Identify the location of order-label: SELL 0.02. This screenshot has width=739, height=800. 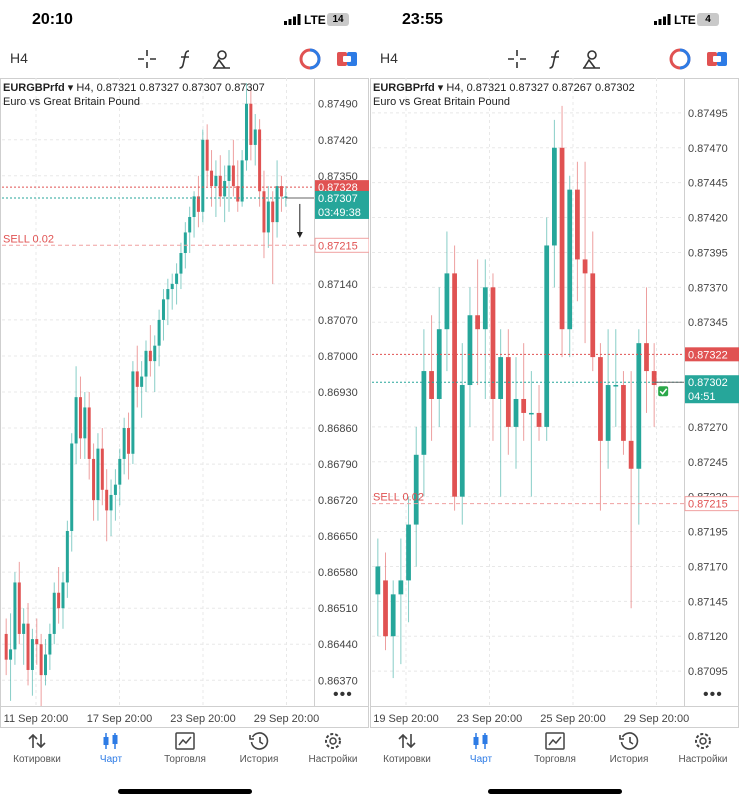
(398, 498).